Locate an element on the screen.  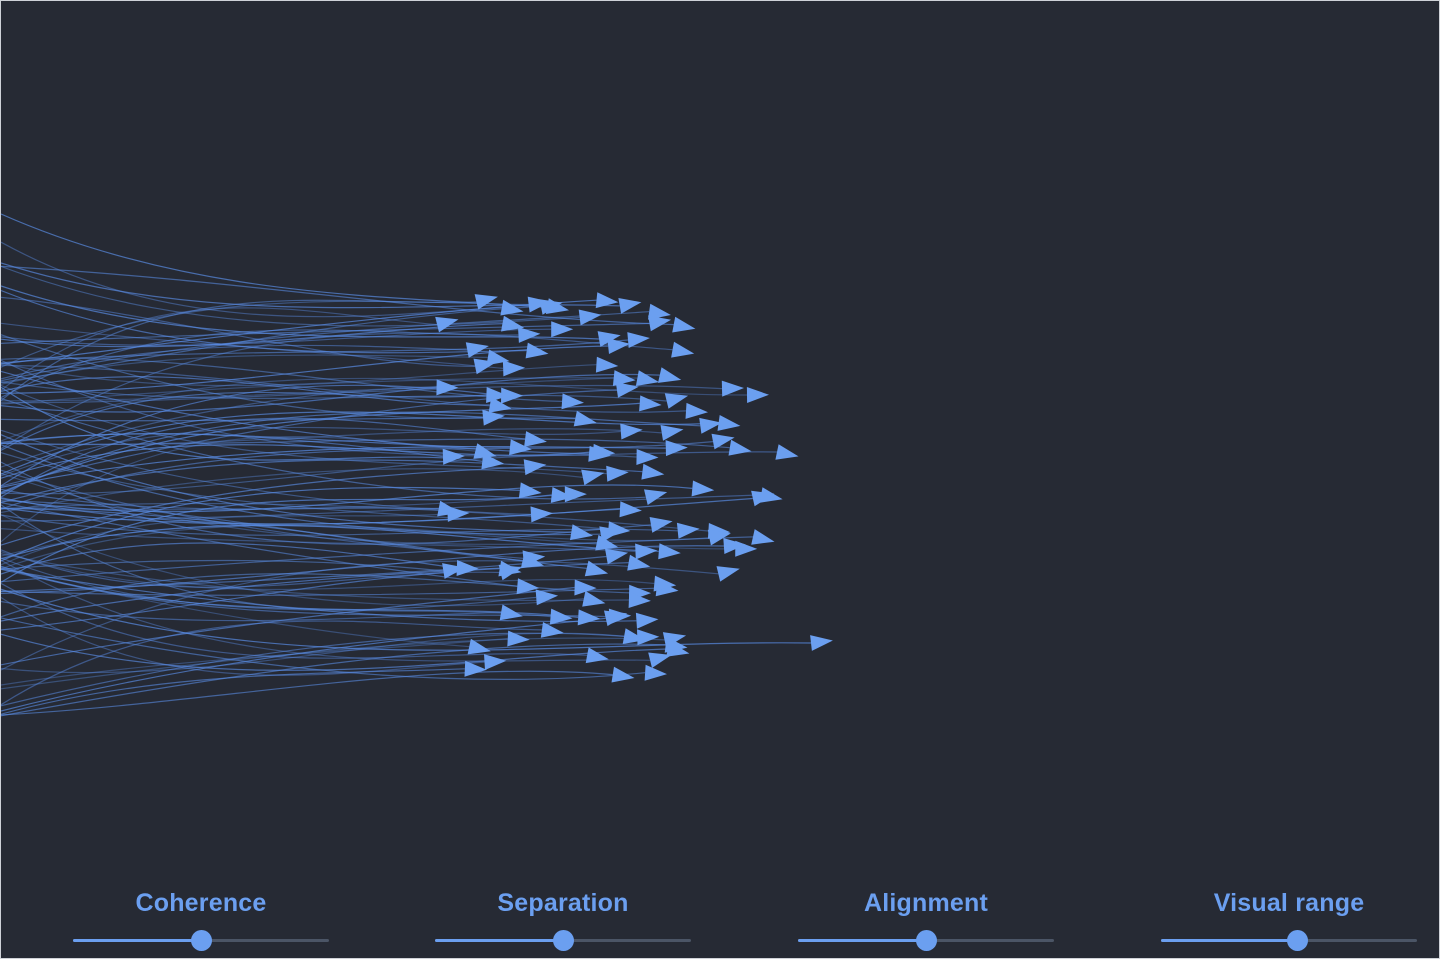
separation-slider is located at coordinates (563, 940).